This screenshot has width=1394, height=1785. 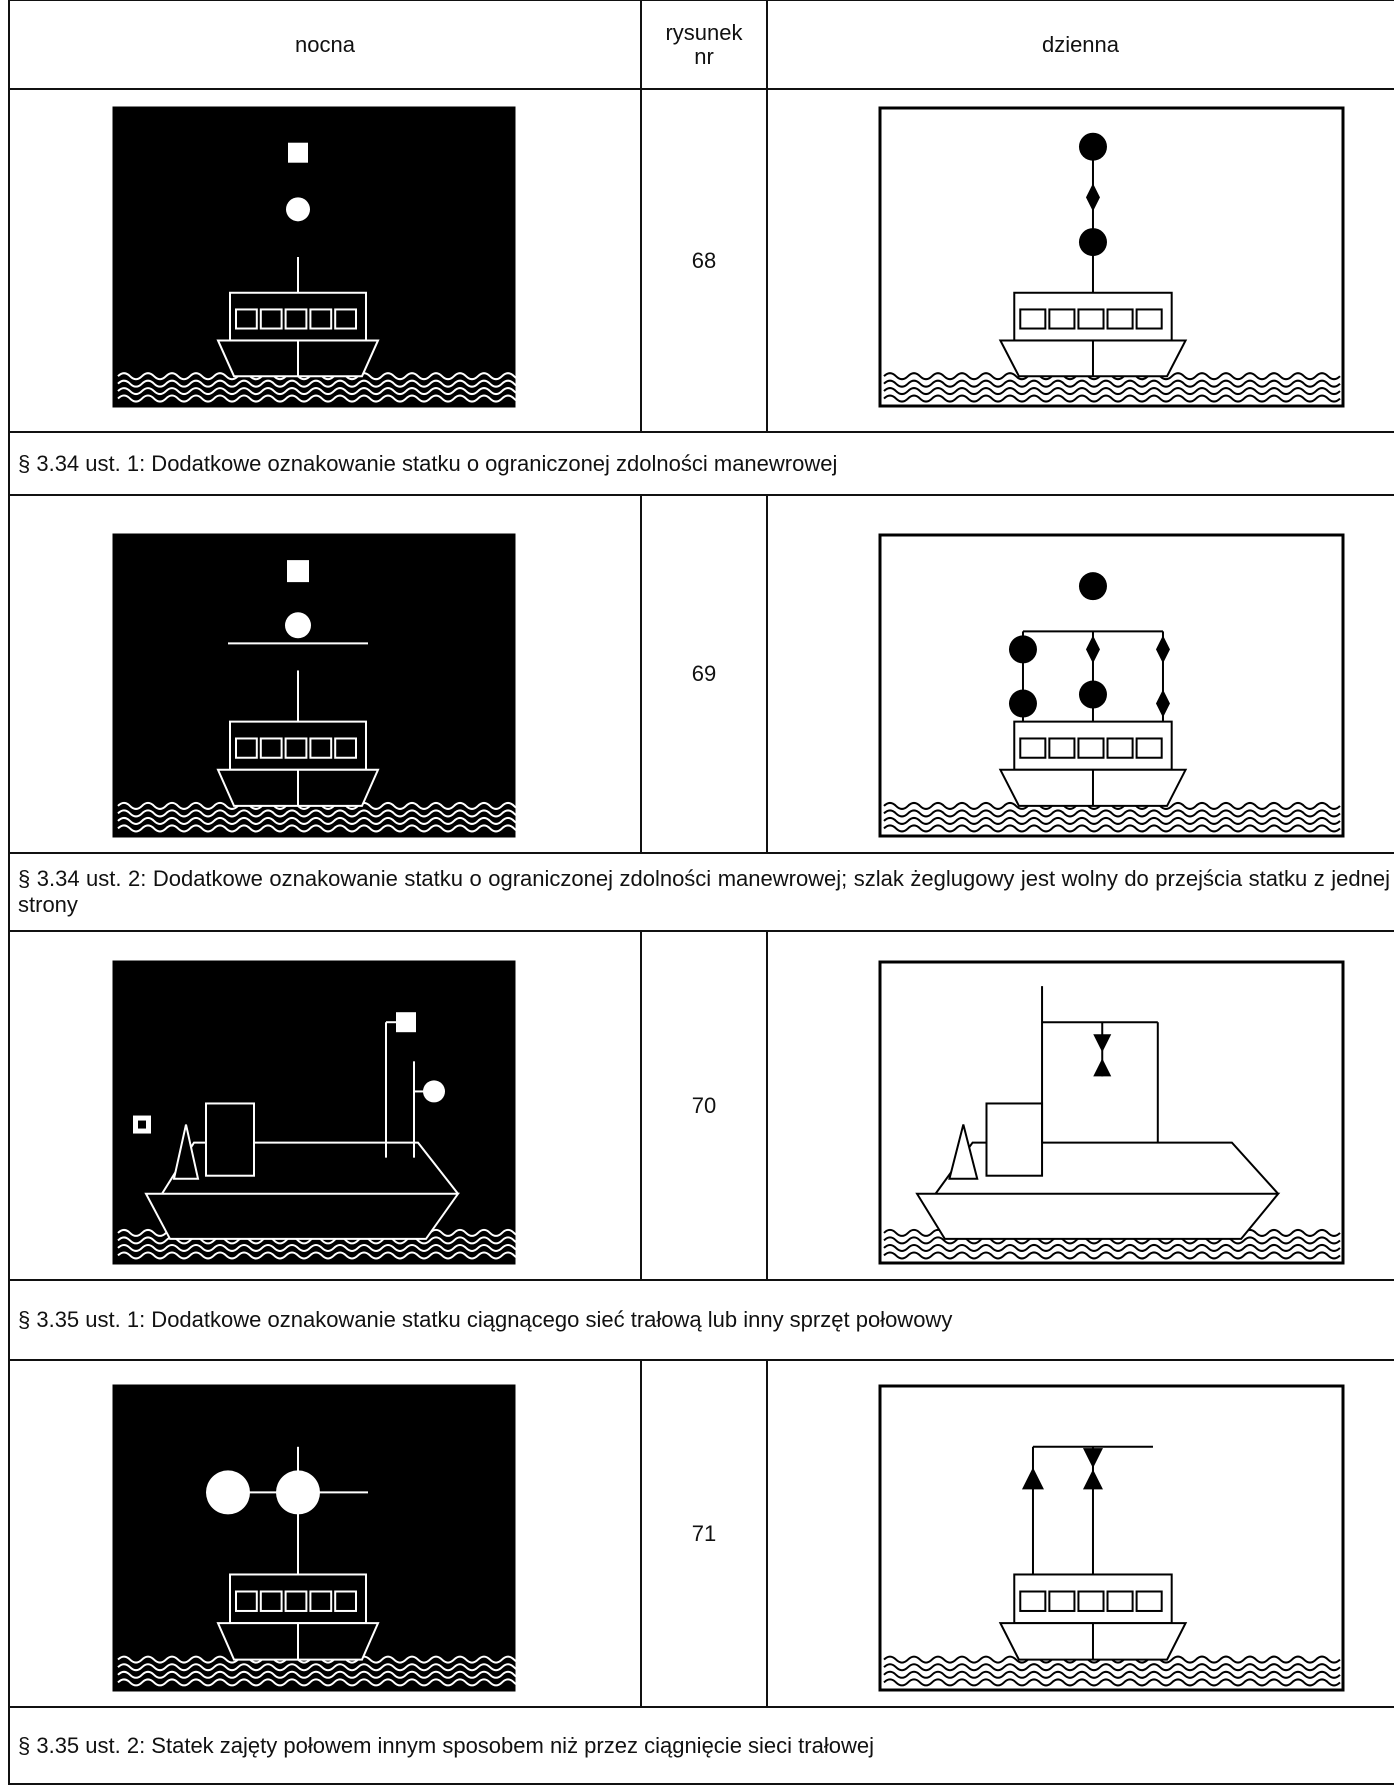 What do you see at coordinates (704, 44) in the screenshot?
I see `header-number: rysunek nr` at bounding box center [704, 44].